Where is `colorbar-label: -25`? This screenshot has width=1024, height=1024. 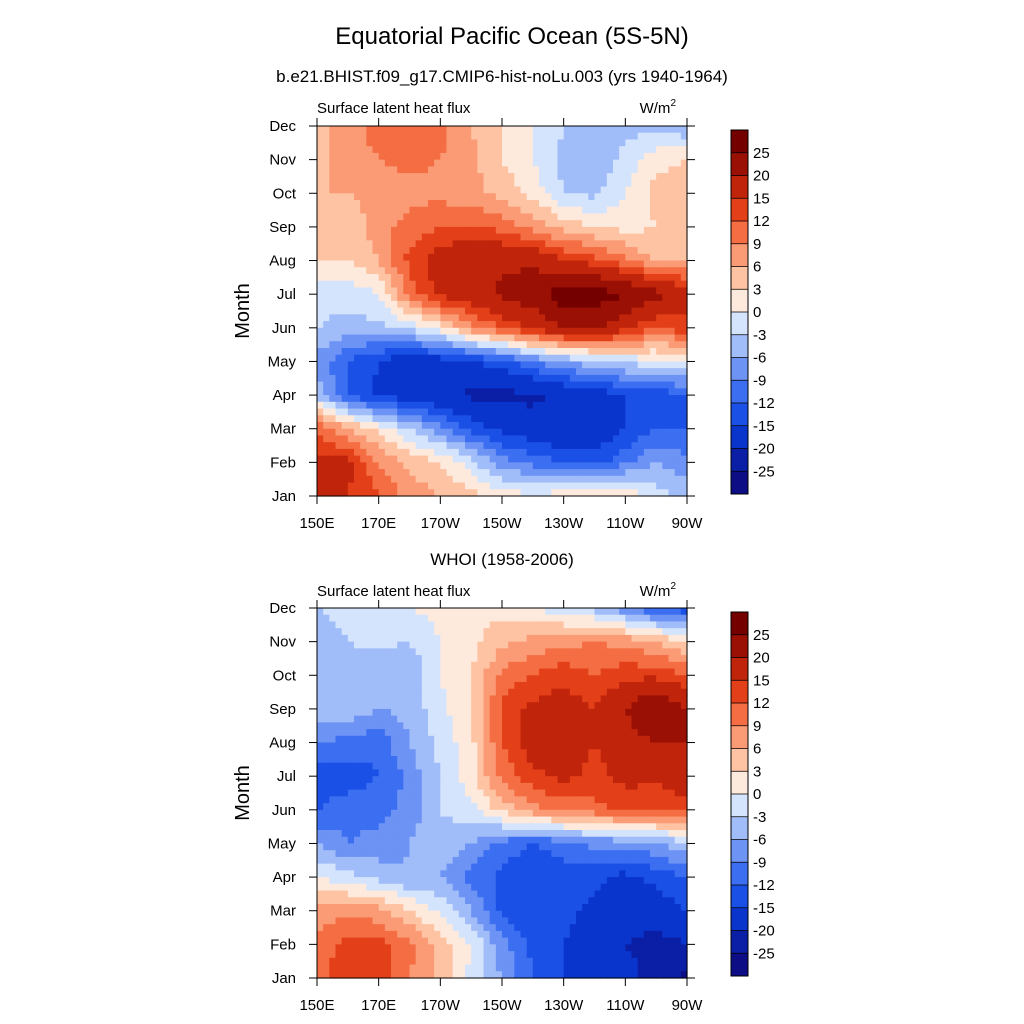 colorbar-label: -25 is located at coordinates (764, 471).